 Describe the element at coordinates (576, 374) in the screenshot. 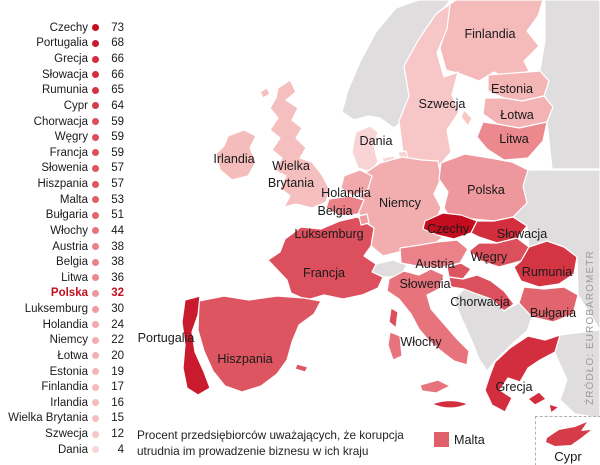

I see `region-turcja` at that location.